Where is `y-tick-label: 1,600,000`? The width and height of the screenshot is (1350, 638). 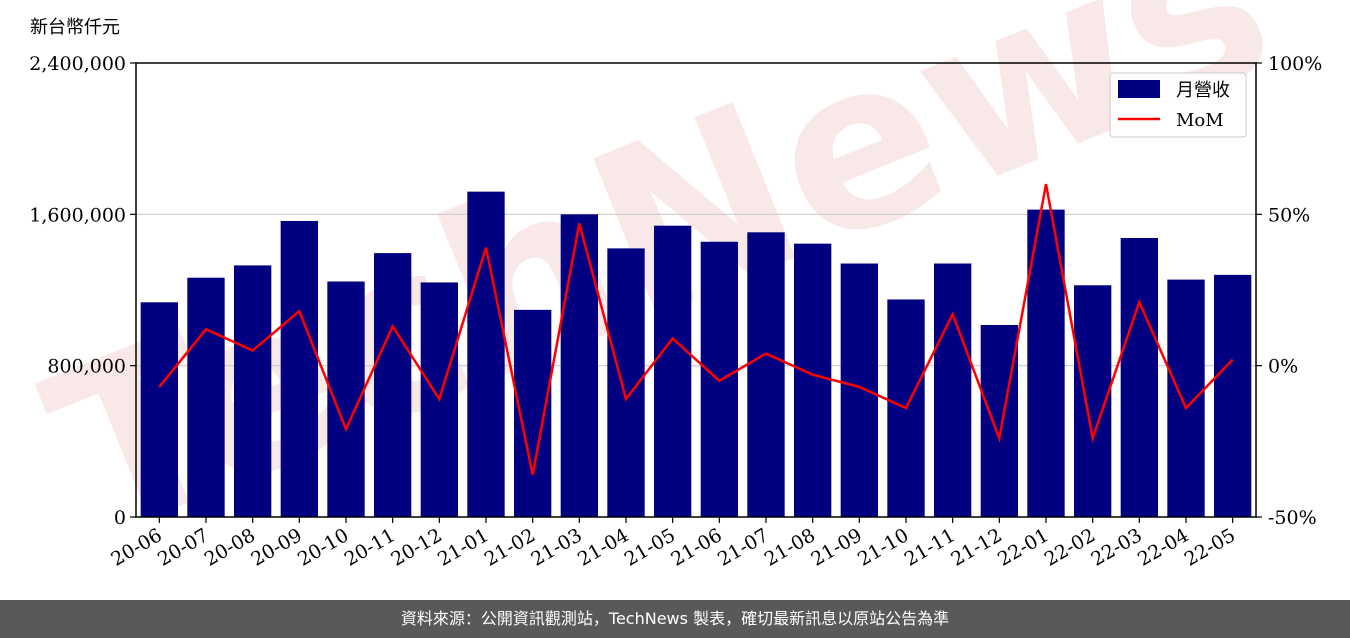
y-tick-label: 1,600,000 is located at coordinates (77, 215).